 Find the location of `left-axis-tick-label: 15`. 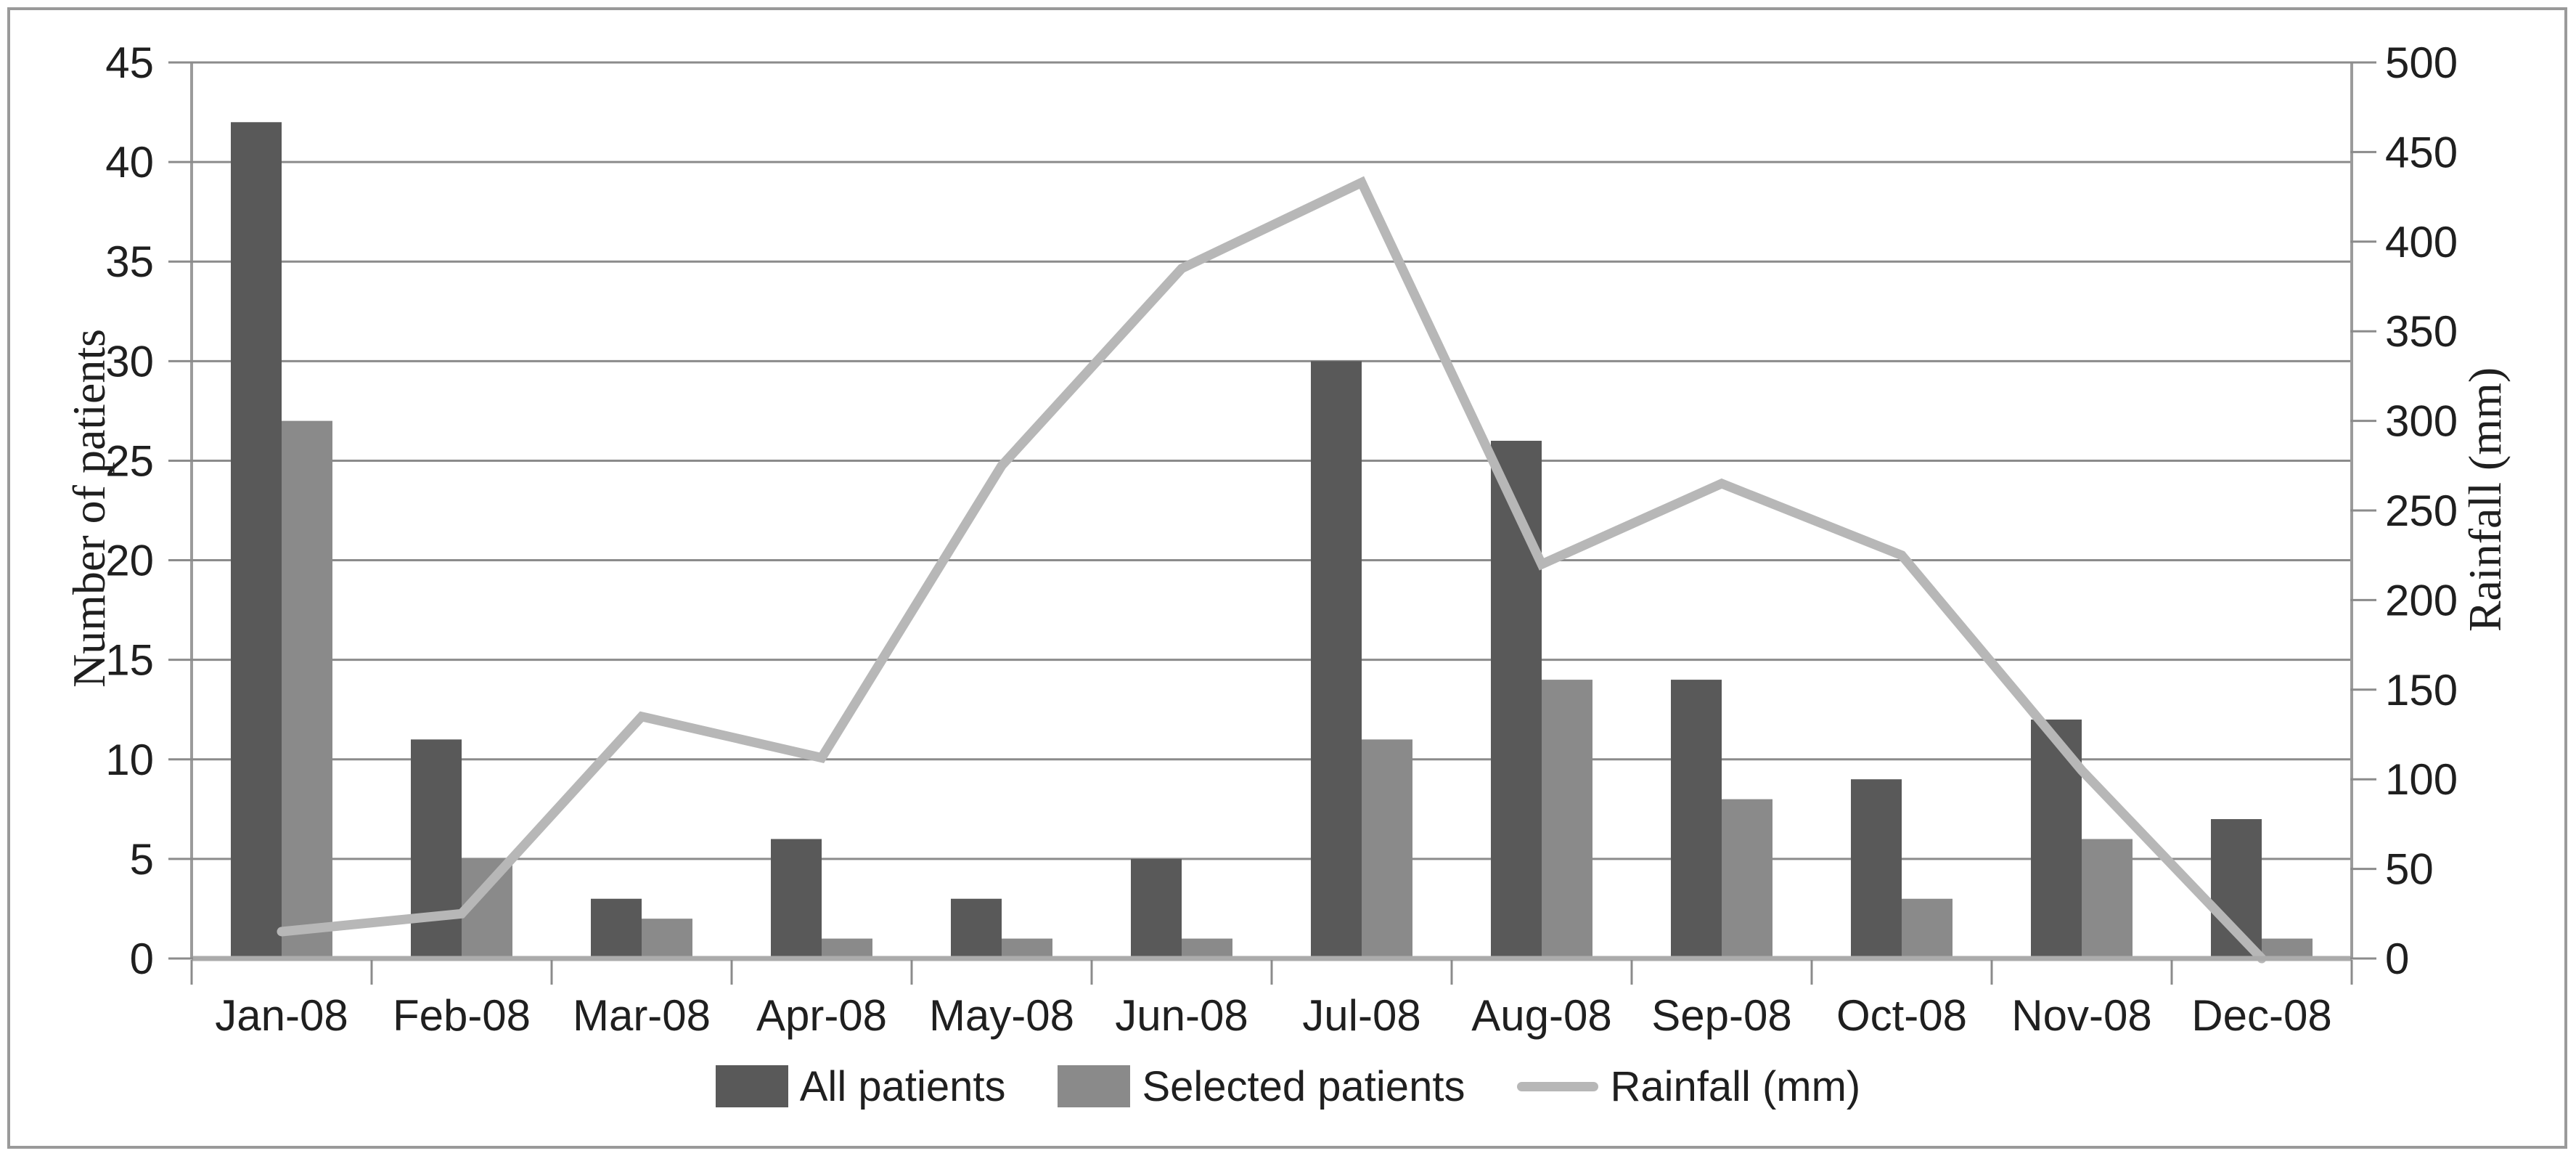

left-axis-tick-label: 15 is located at coordinates (130, 660).